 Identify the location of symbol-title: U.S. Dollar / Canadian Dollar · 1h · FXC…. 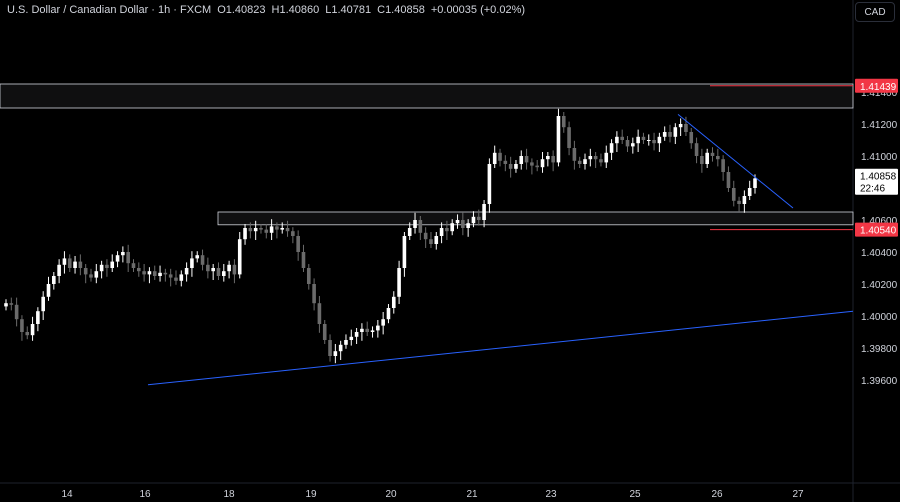
(109, 10).